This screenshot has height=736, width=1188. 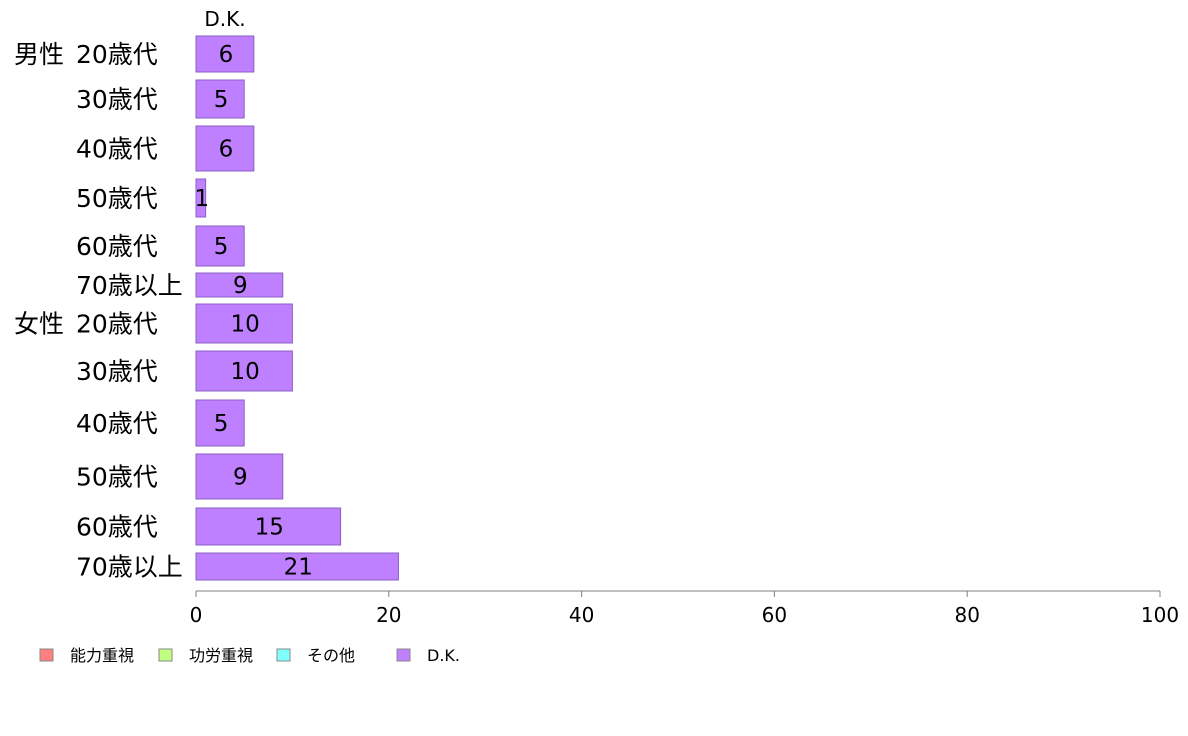 What do you see at coordinates (1160, 615) in the screenshot?
I see `x-tick-label: 100` at bounding box center [1160, 615].